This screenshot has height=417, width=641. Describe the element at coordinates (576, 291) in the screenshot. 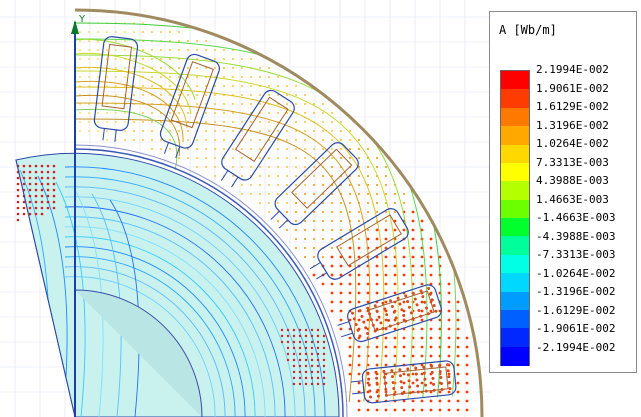

I see `legend-value-label: -1.3196E-002` at that location.